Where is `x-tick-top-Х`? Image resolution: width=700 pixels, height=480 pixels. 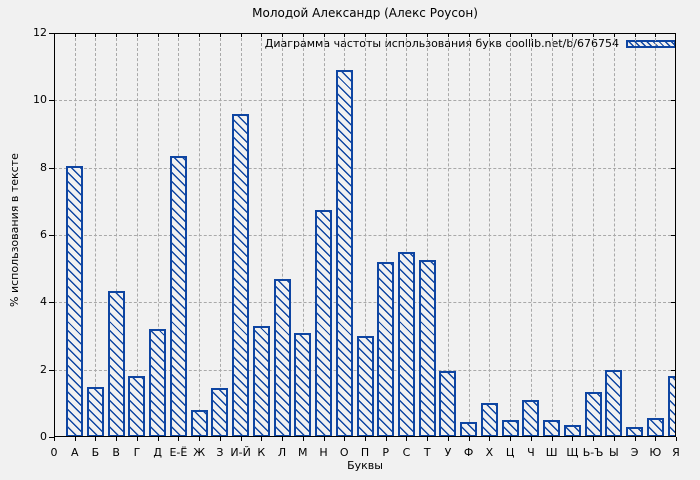 x-tick-top-Х is located at coordinates (490, 35).